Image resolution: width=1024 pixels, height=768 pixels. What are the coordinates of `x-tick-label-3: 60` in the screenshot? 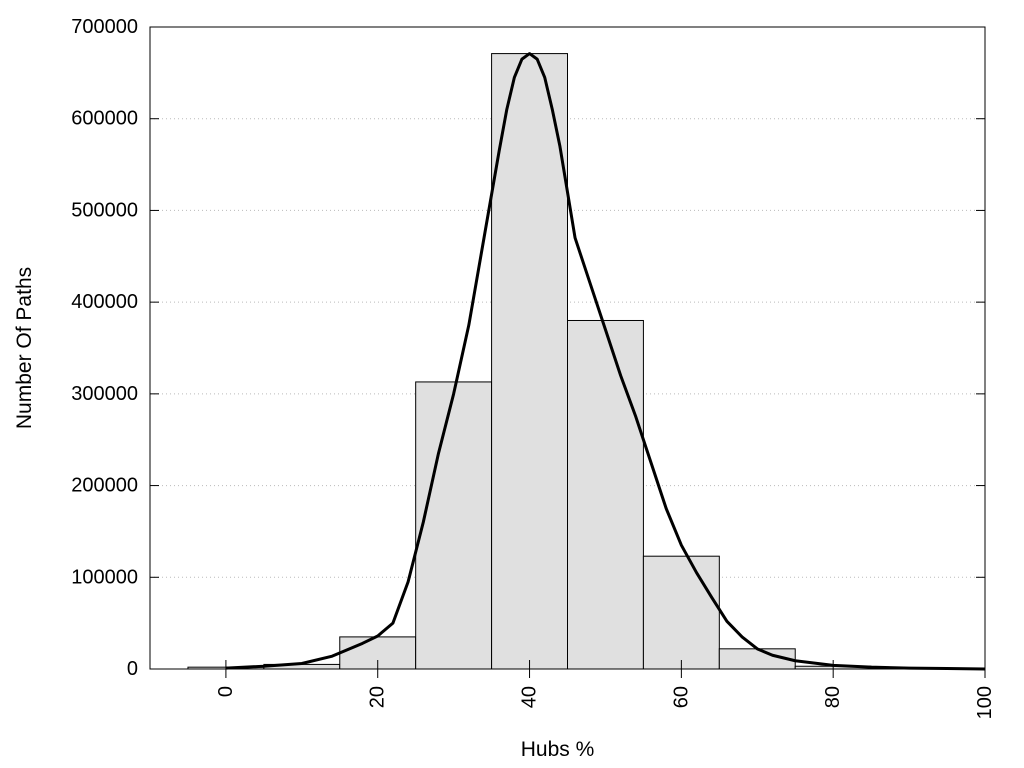 It's located at (681, 697).